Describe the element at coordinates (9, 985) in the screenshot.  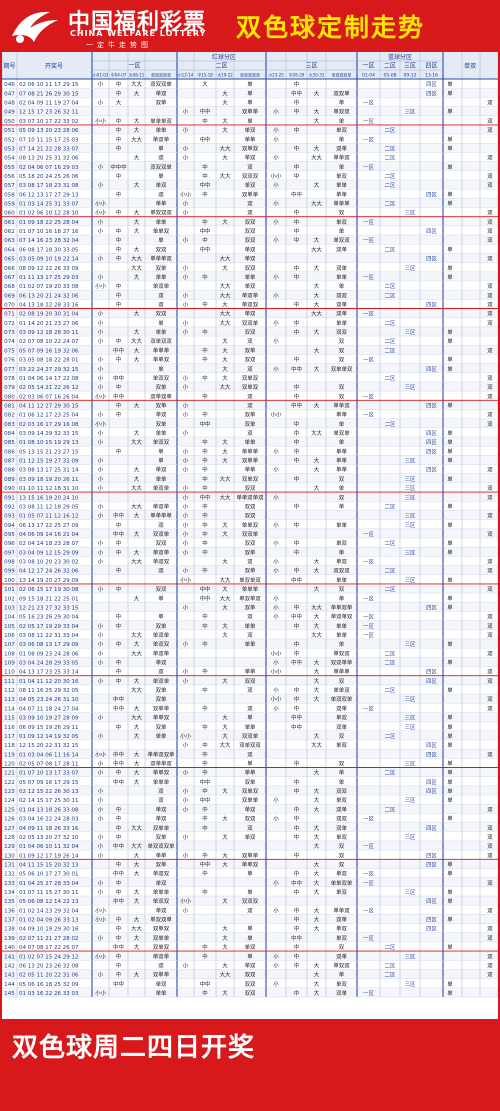
I see `issue-cell: 144` at that location.